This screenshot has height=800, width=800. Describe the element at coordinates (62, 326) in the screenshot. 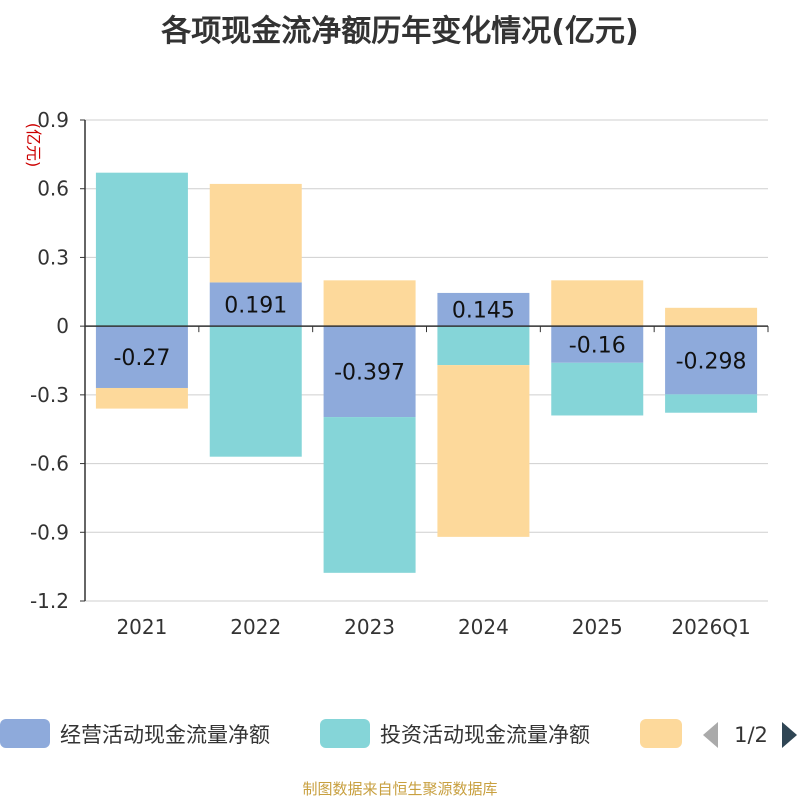

I see `y-tick-label: 0` at that location.